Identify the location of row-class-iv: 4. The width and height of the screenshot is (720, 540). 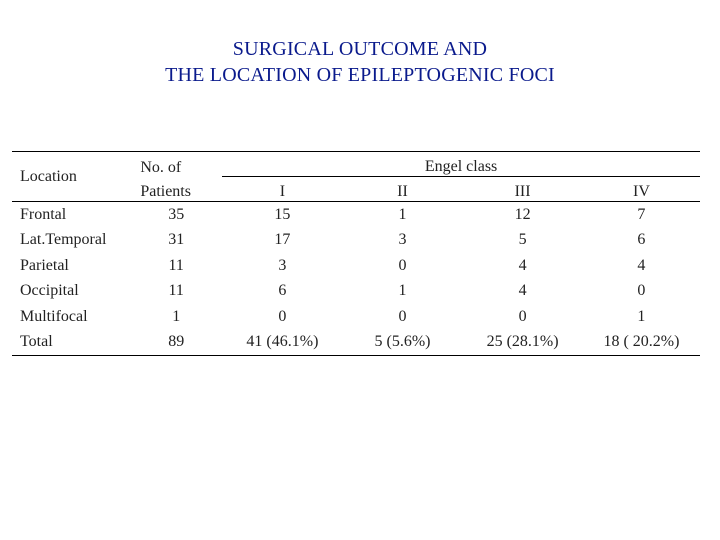
(641, 265).